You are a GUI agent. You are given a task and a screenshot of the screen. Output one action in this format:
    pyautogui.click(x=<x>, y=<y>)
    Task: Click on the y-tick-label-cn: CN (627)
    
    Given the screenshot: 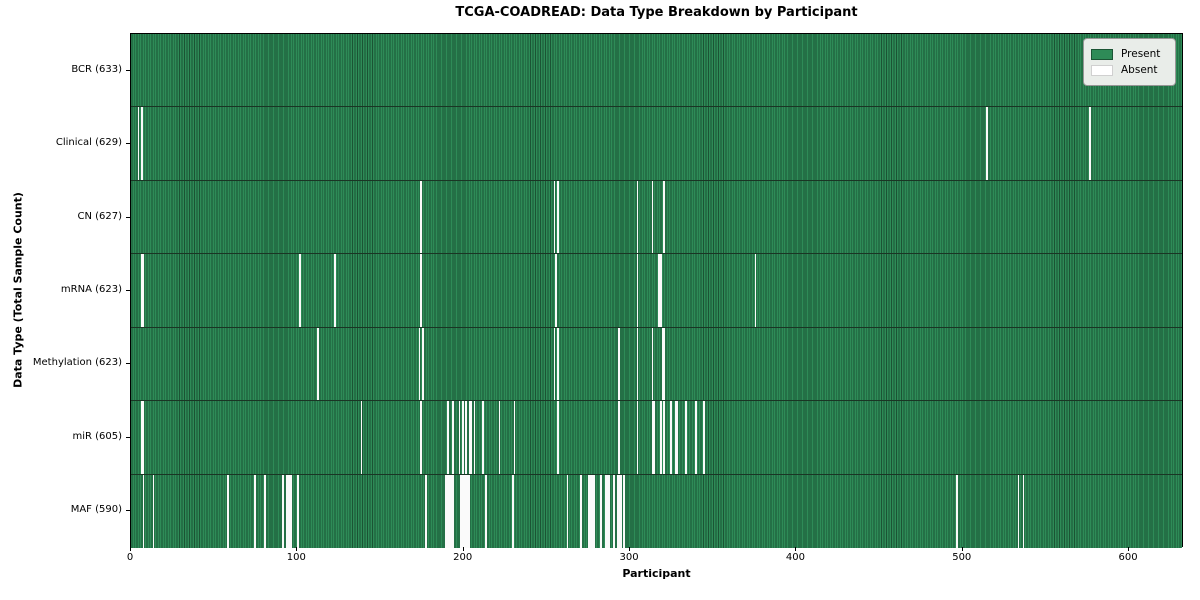 What is the action you would take?
    pyautogui.click(x=99, y=216)
    